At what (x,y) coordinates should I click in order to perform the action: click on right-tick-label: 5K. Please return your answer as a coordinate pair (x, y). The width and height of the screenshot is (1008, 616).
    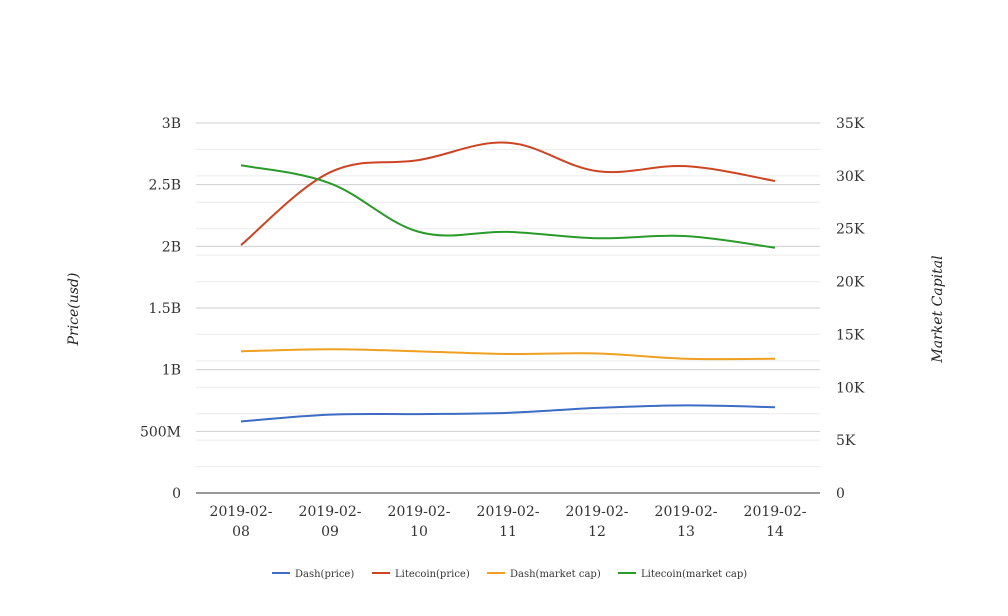
    Looking at the image, I should click on (846, 441).